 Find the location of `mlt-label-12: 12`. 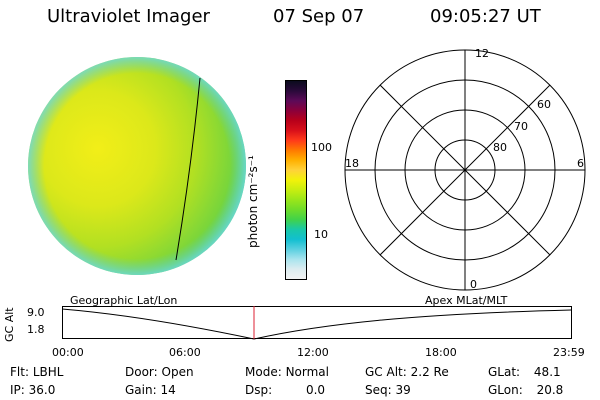

mlt-label-12: 12 is located at coordinates (482, 53).